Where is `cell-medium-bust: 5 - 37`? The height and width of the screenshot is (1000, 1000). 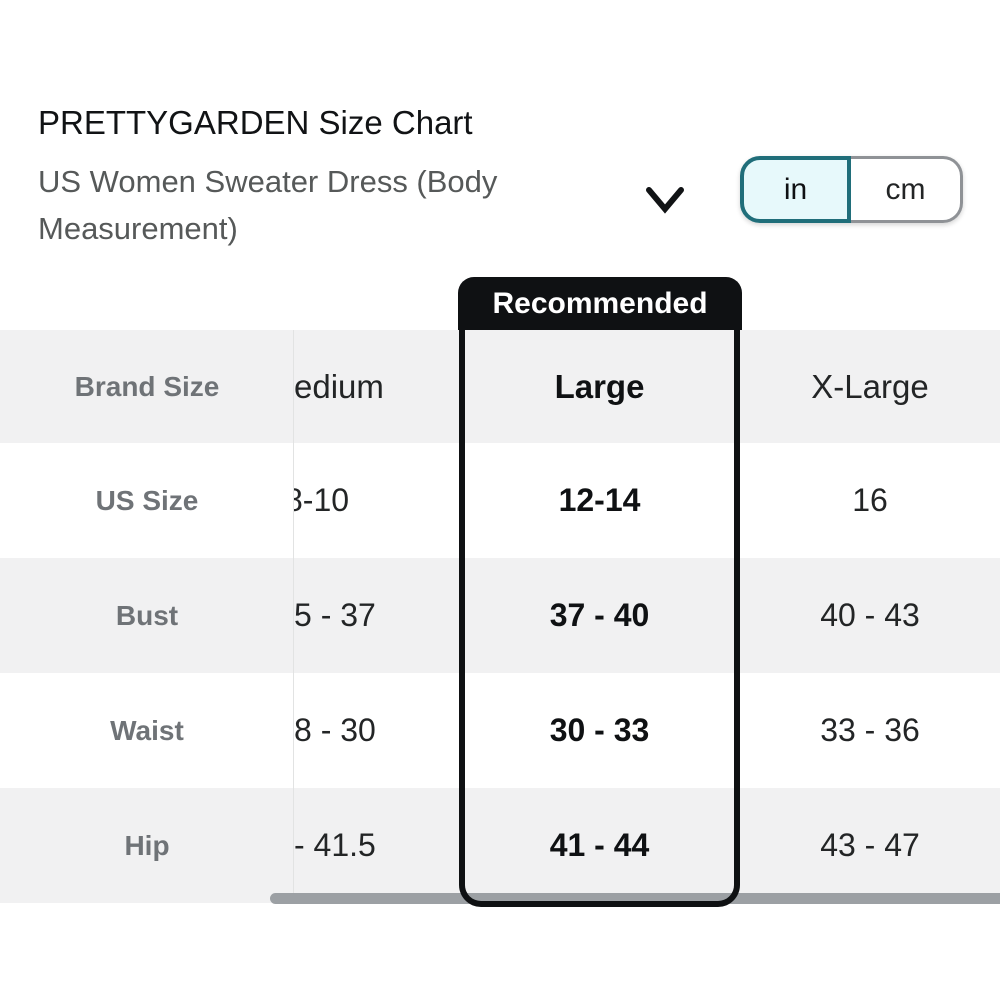
cell-medium-bust: 5 - 37 is located at coordinates (335, 615).